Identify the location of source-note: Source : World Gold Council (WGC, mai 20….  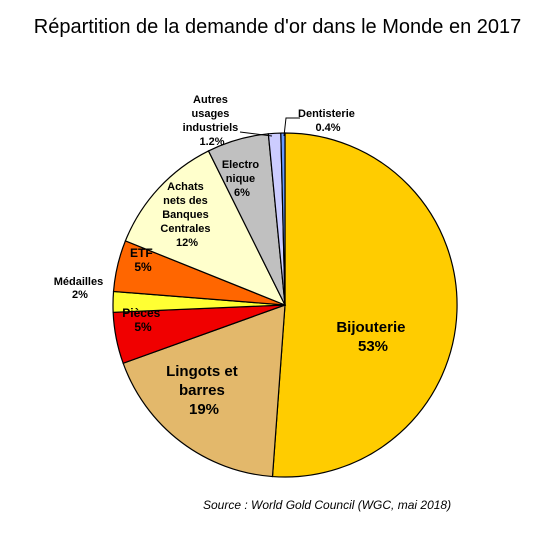
(327, 505).